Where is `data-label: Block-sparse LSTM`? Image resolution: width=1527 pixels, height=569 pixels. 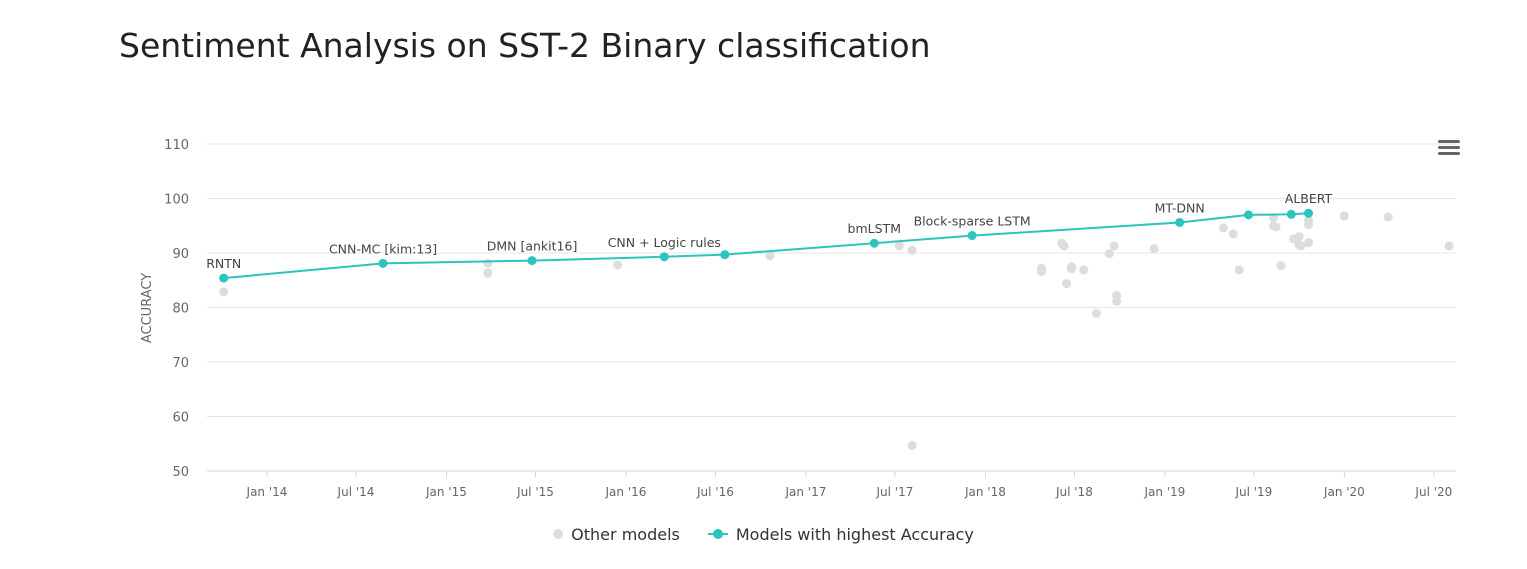
data-label: Block-sparse LSTM is located at coordinates (972, 221).